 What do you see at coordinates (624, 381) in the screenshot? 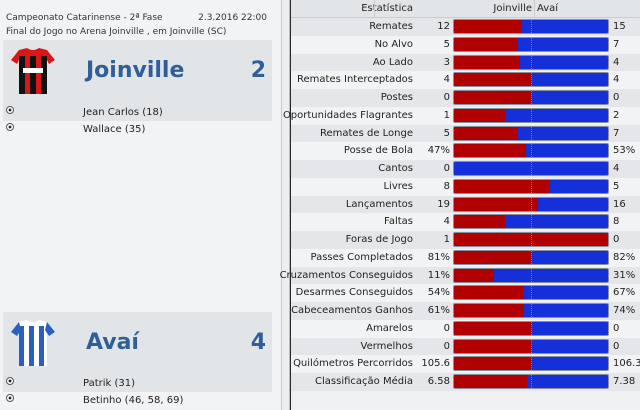
I see `stat-away-value: 7.38` at bounding box center [624, 381].